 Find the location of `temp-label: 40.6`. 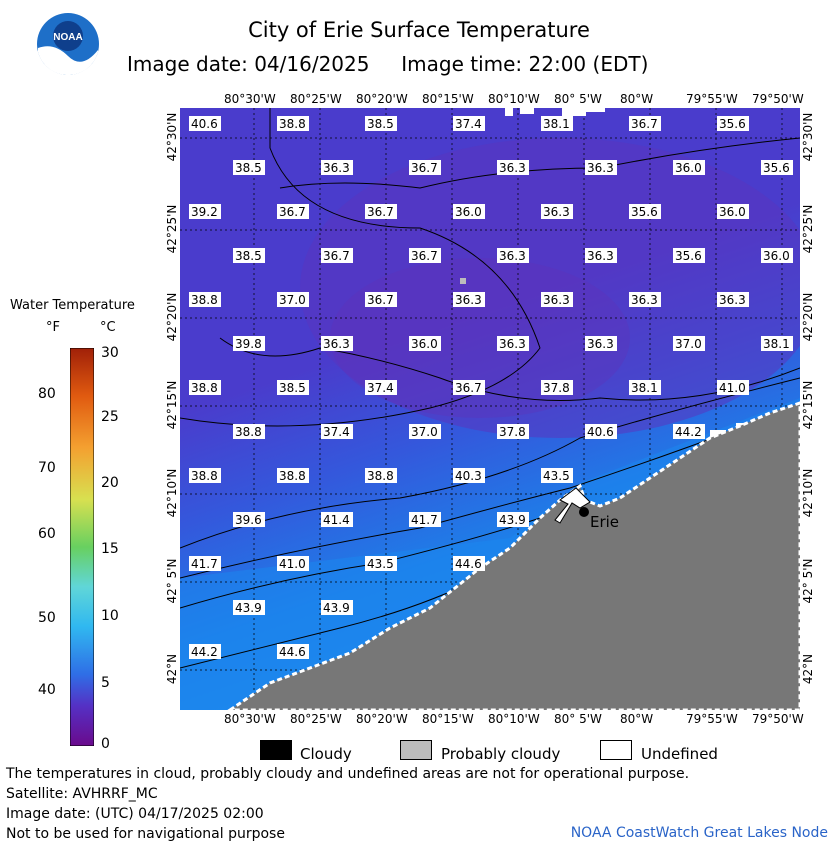

temp-label: 40.6 is located at coordinates (600, 432).